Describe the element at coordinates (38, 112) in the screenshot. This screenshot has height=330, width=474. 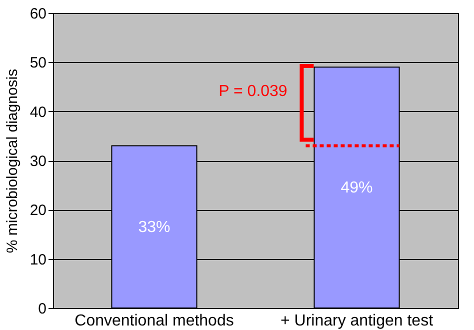
I see `y-tick-label: 40` at that location.